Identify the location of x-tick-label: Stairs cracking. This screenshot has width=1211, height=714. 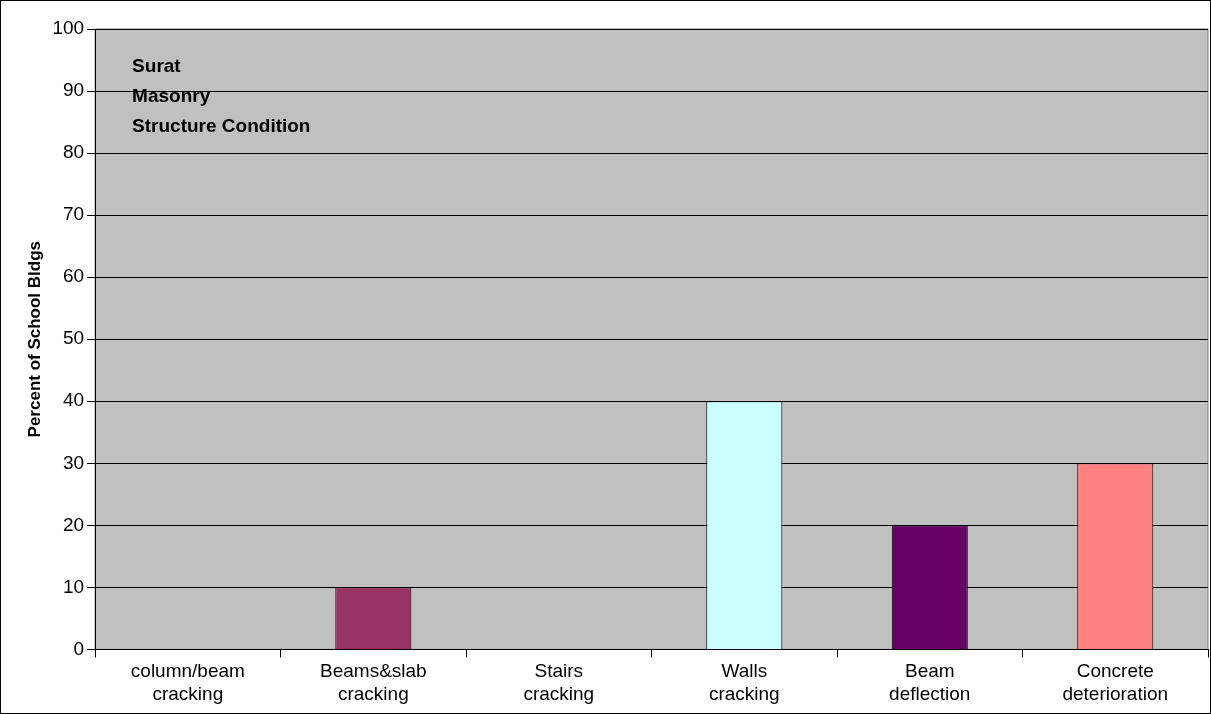
(559, 682).